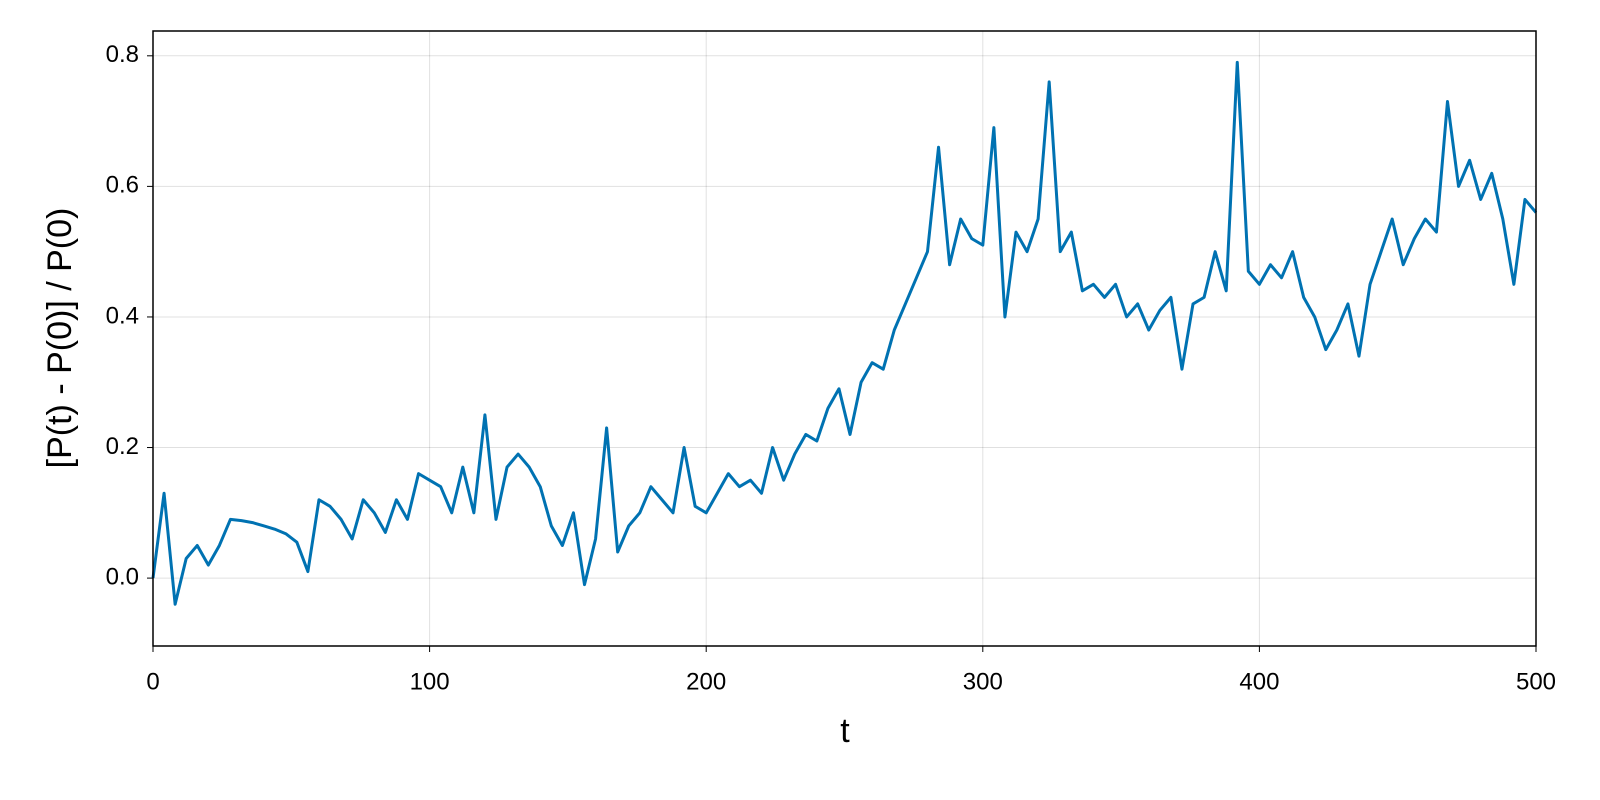 This screenshot has height=800, width=1600. What do you see at coordinates (430, 681) in the screenshot?
I see `x-tick-label: 100` at bounding box center [430, 681].